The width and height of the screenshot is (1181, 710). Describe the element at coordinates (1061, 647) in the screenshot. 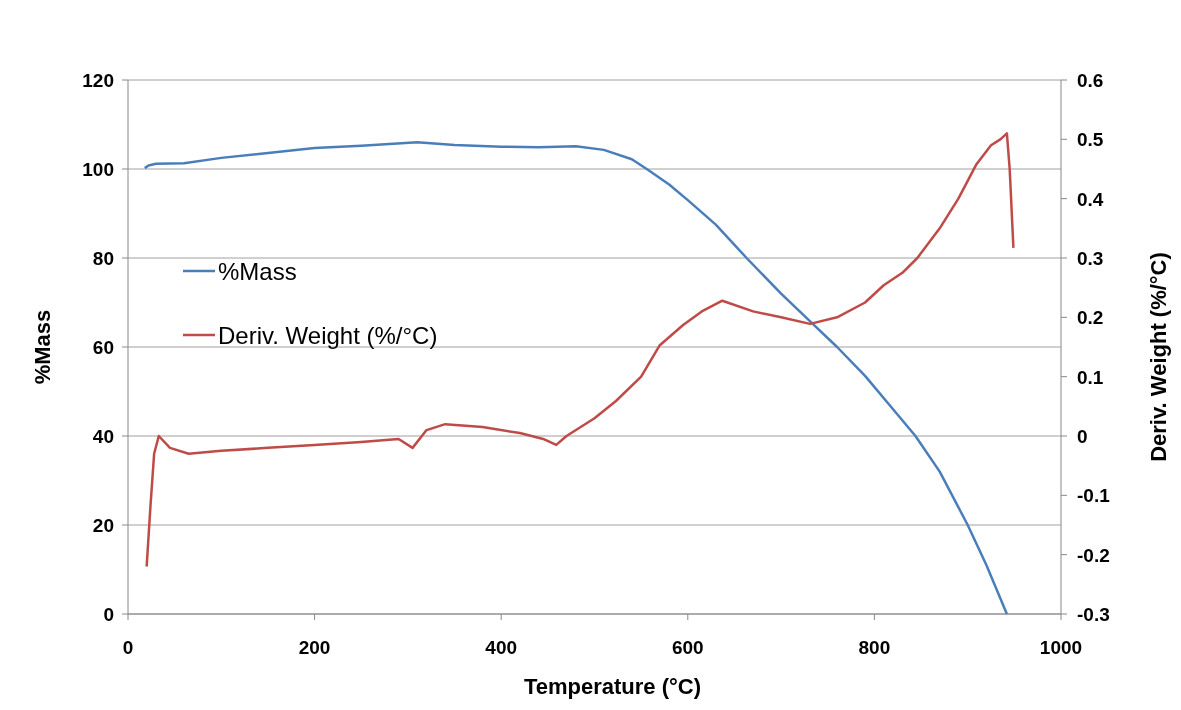

I see `x-tick-label: 1000` at that location.